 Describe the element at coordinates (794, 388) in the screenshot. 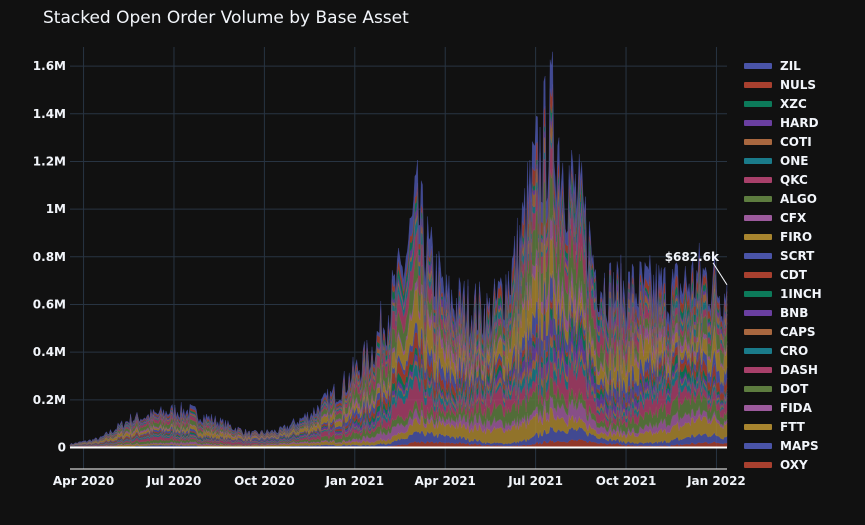

I see `legend-label: DOT` at that location.